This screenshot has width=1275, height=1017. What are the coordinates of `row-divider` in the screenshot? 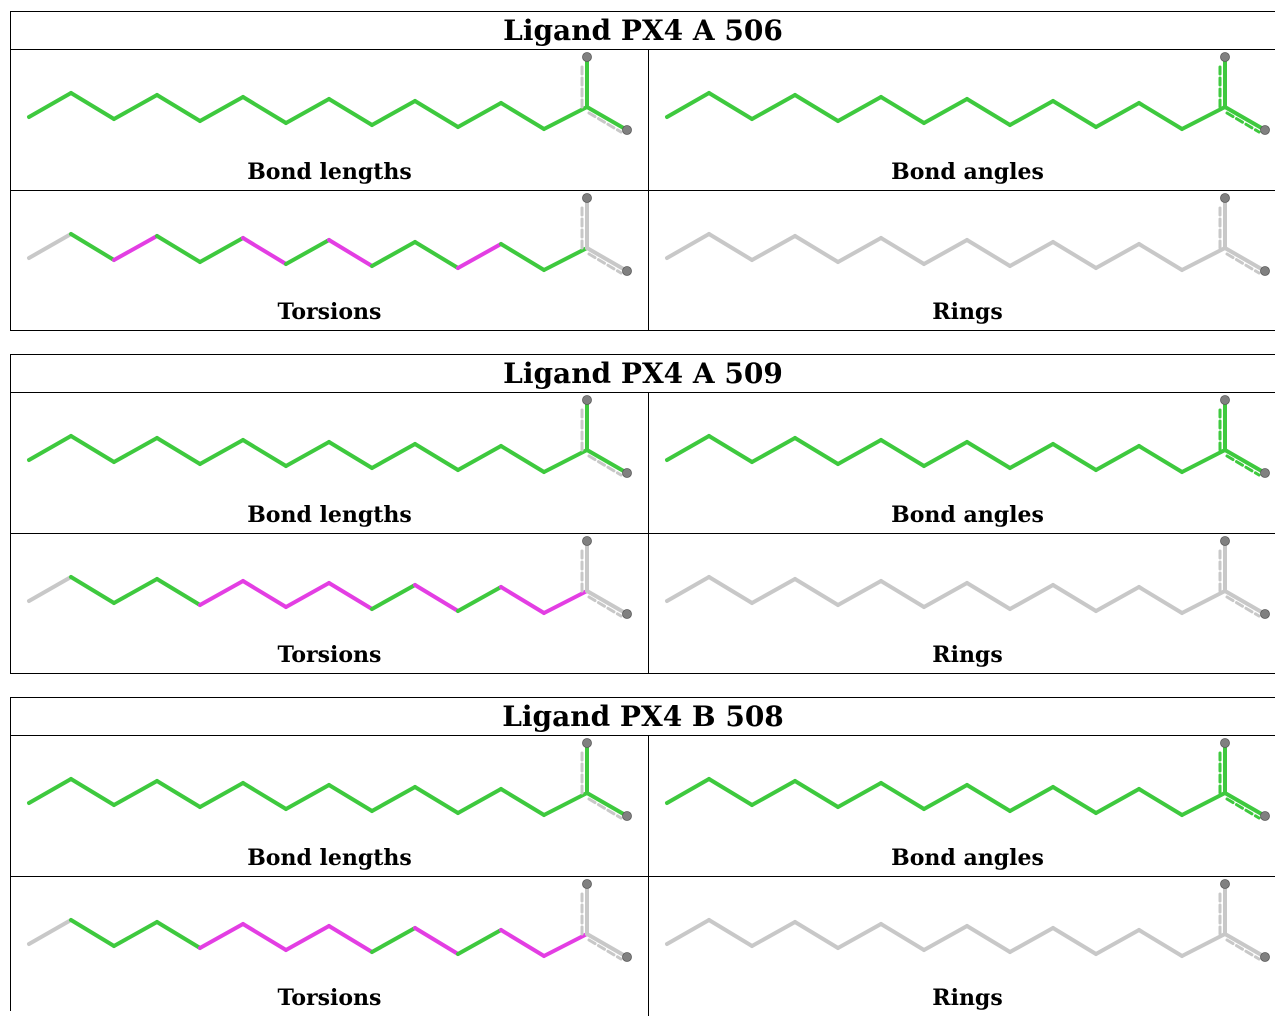 It's located at (643, 533).